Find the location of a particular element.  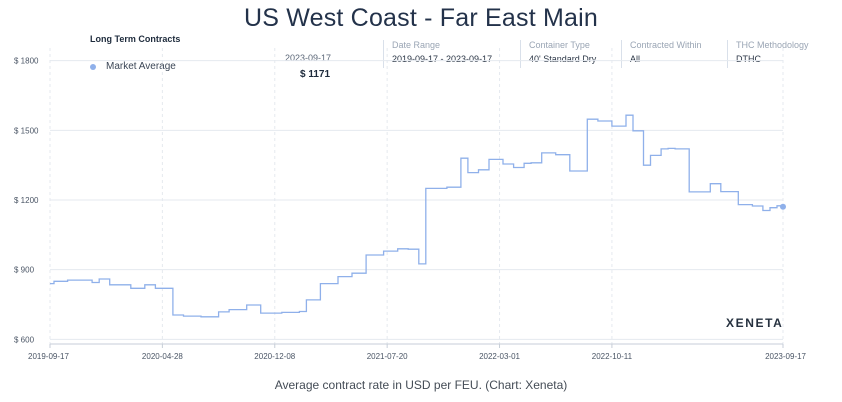

y-tick-label: $ 1500 is located at coordinates (26, 130).